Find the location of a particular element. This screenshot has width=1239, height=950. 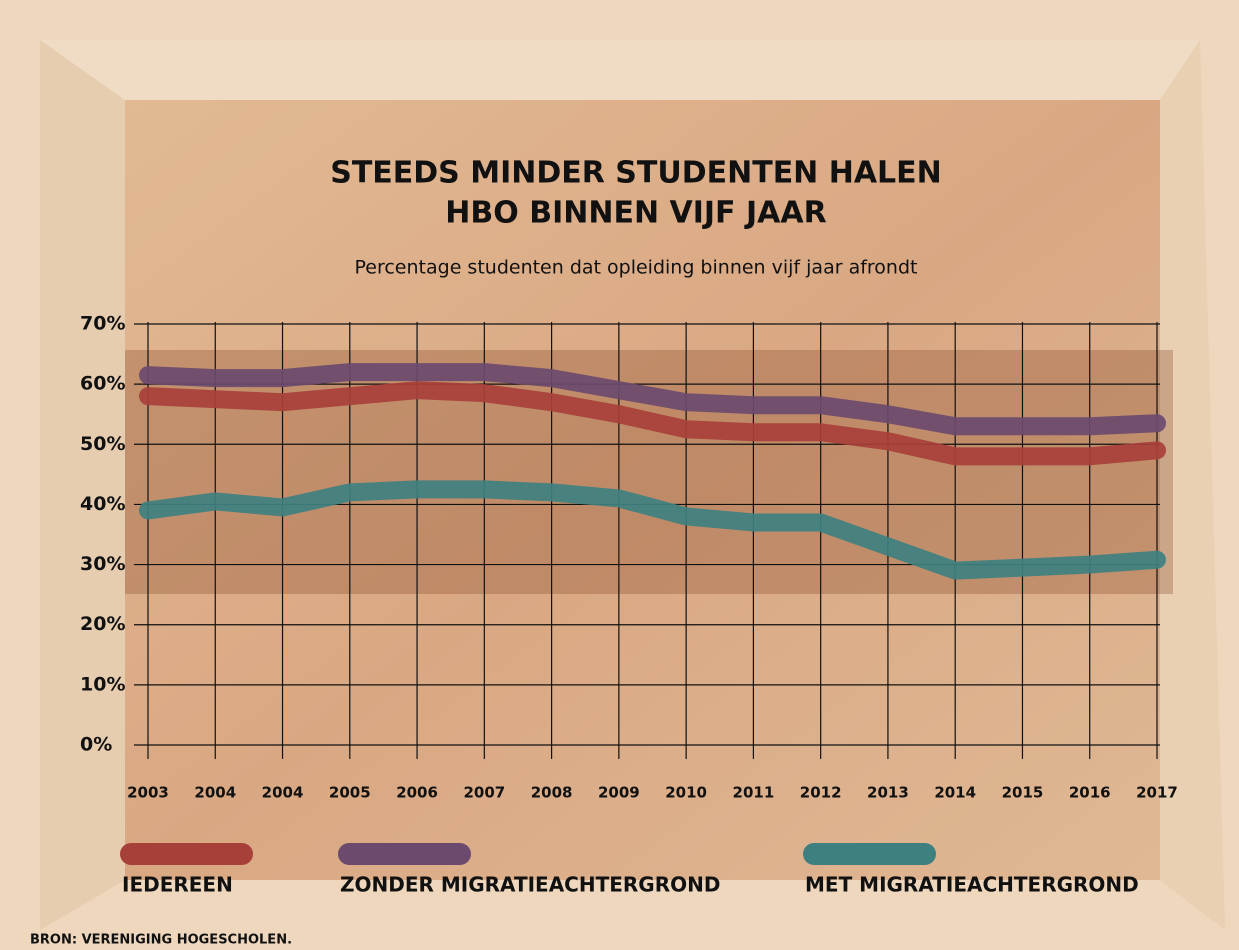

x-tick-label: 2015 is located at coordinates (1023, 793).